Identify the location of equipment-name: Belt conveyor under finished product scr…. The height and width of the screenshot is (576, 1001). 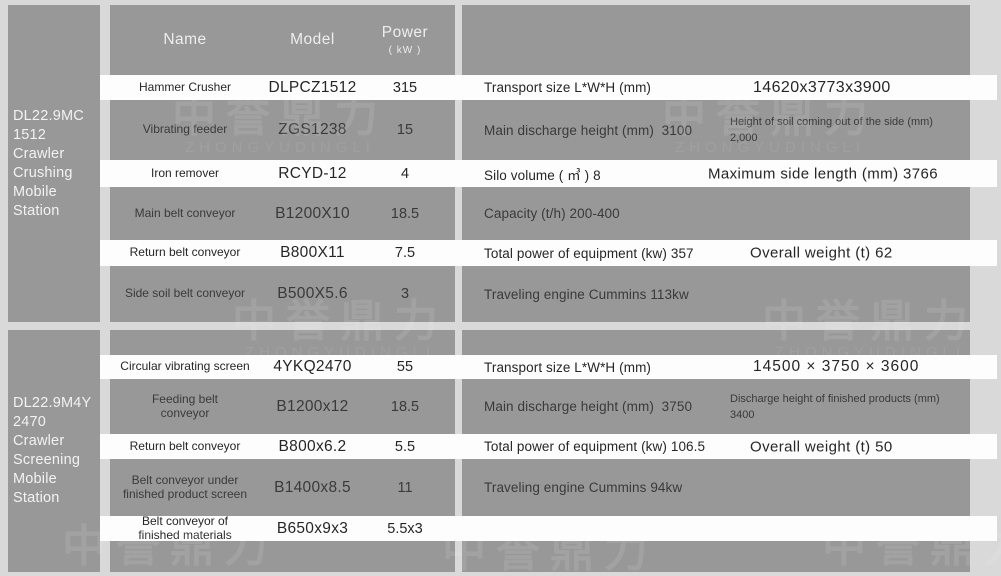
(185, 487).